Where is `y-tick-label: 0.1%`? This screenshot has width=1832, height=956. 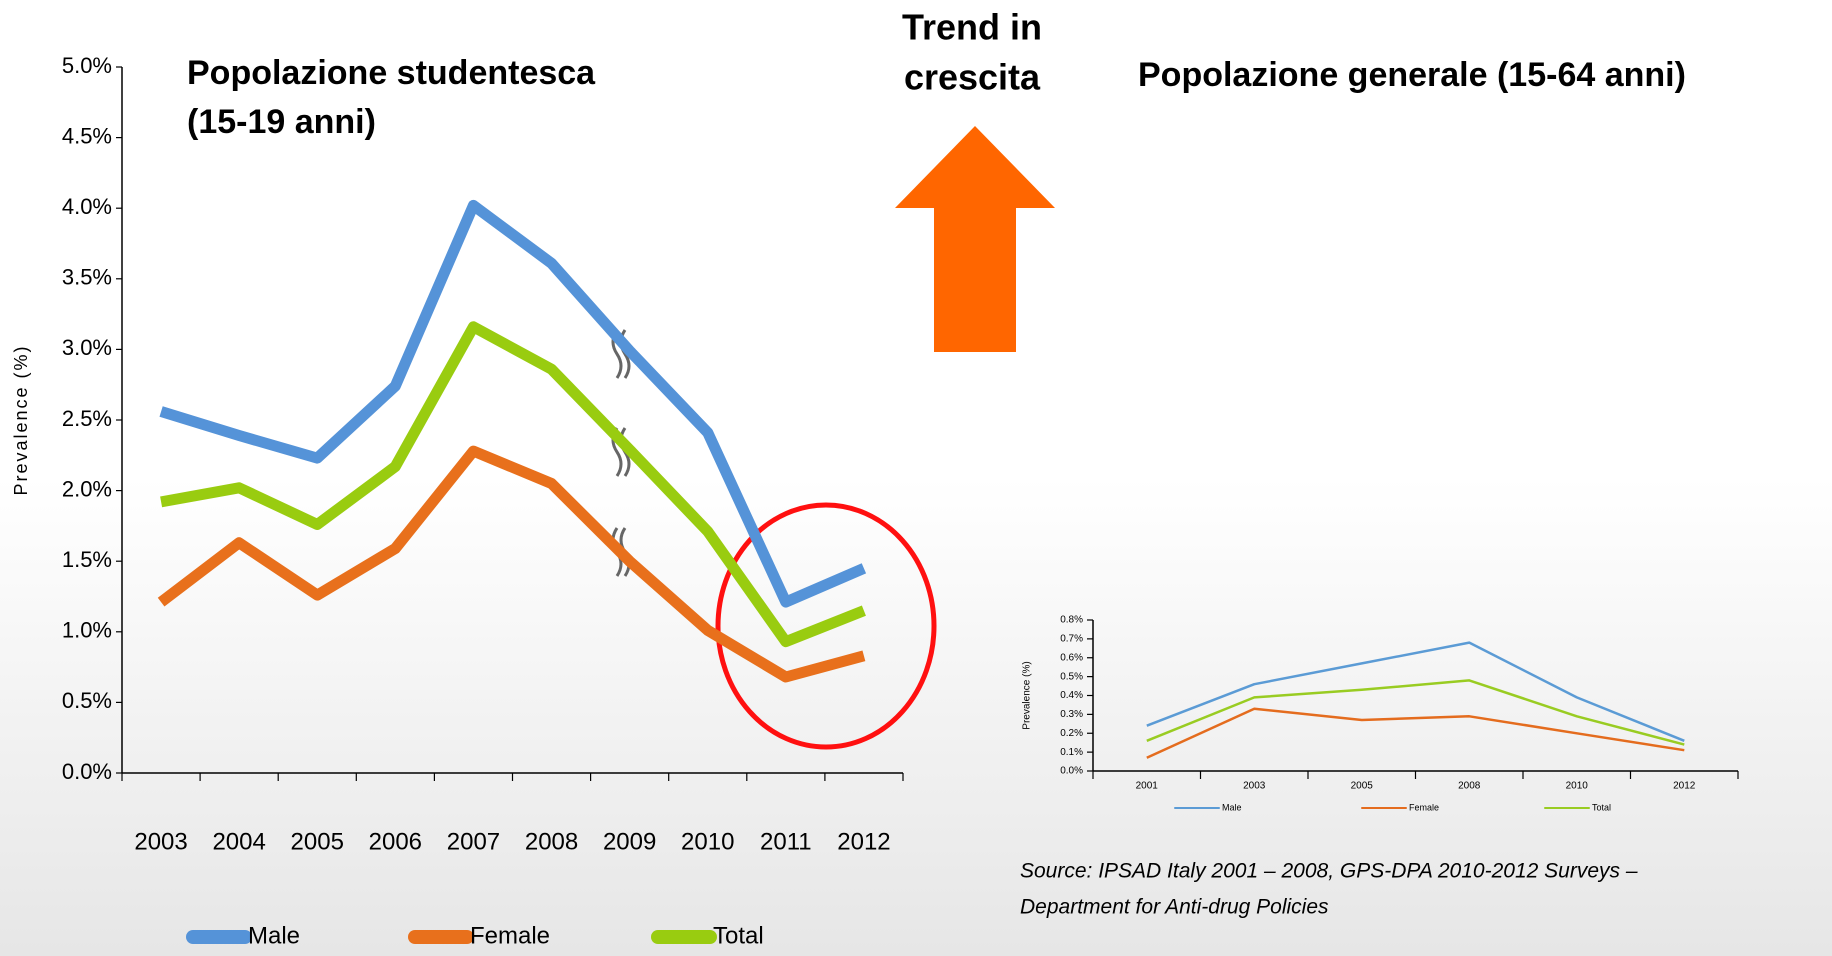 y-tick-label: 0.1% is located at coordinates (1071, 752).